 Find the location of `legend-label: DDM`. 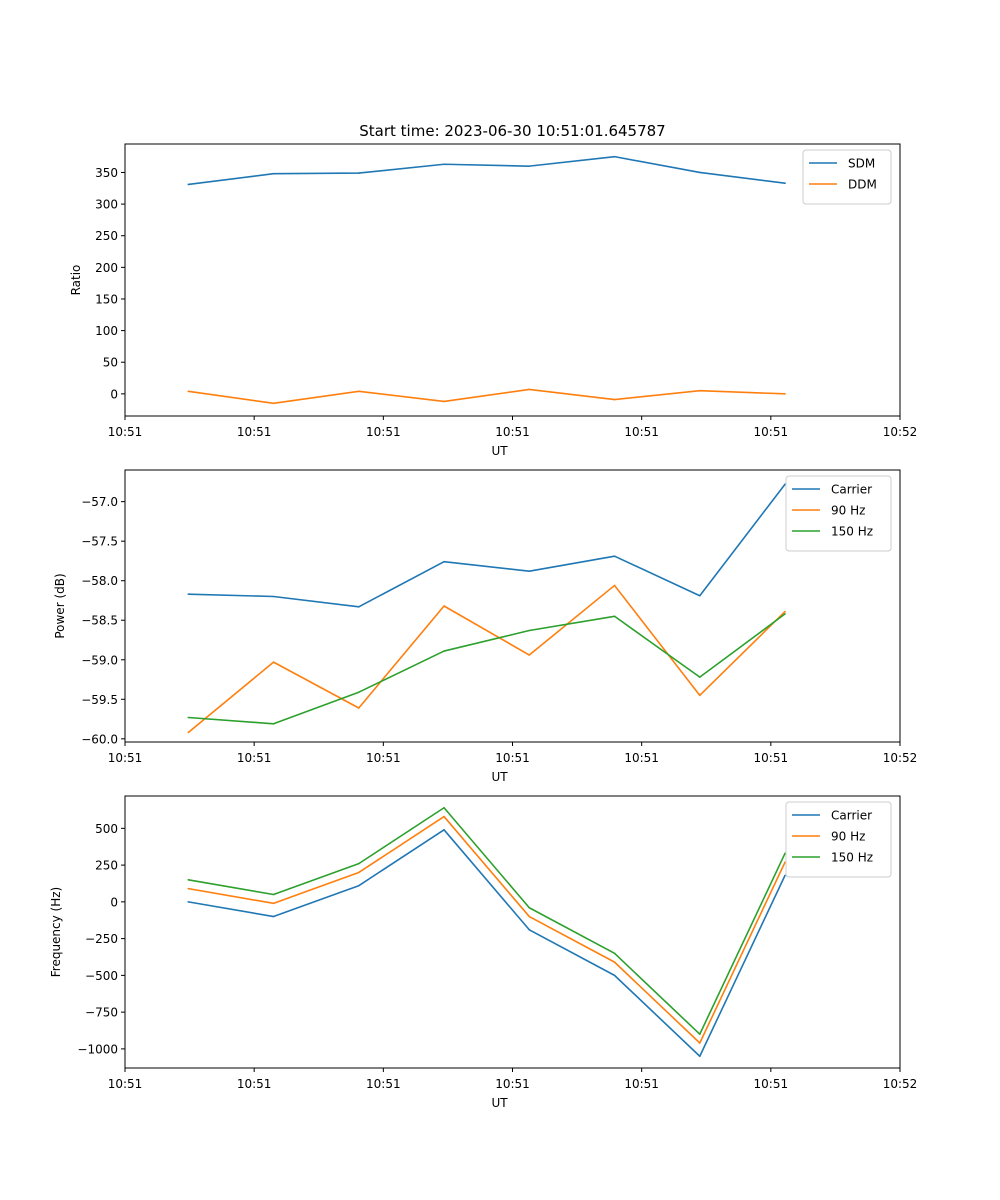

legend-label: DDM is located at coordinates (862, 185).